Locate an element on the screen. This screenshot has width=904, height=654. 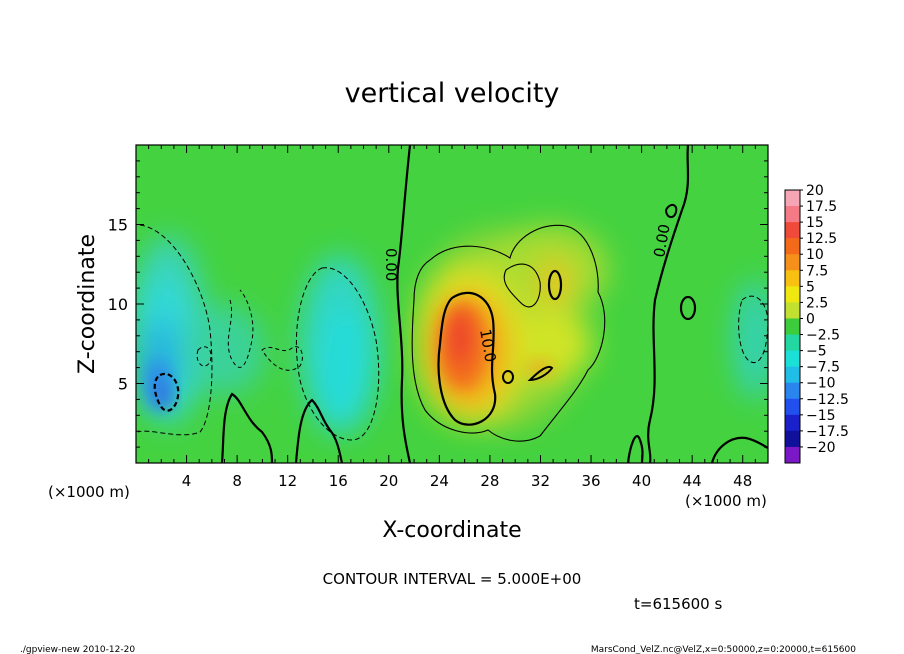
colorbar-label: −20 is located at coordinates (821, 448).